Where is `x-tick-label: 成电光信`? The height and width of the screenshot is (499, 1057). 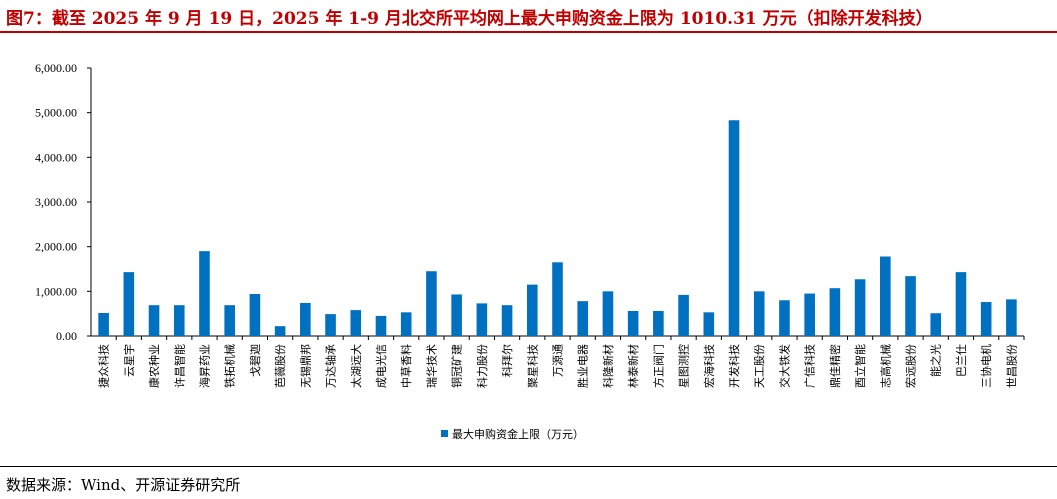 x-tick-label: 成电光信 is located at coordinates (381, 366).